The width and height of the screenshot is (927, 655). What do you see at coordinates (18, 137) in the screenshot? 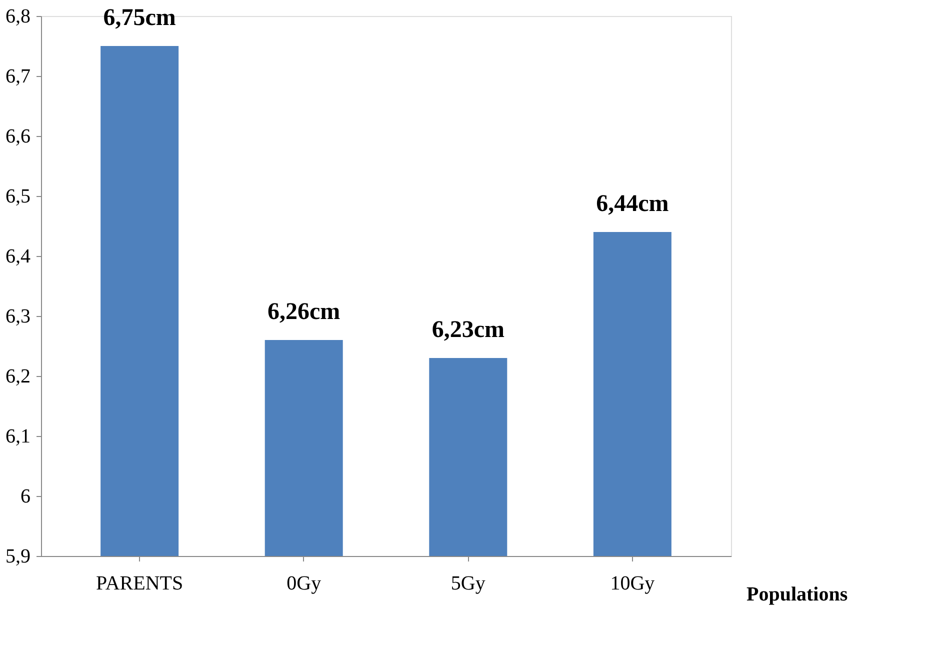
I see `y-tick-label: 6,6` at bounding box center [18, 137].